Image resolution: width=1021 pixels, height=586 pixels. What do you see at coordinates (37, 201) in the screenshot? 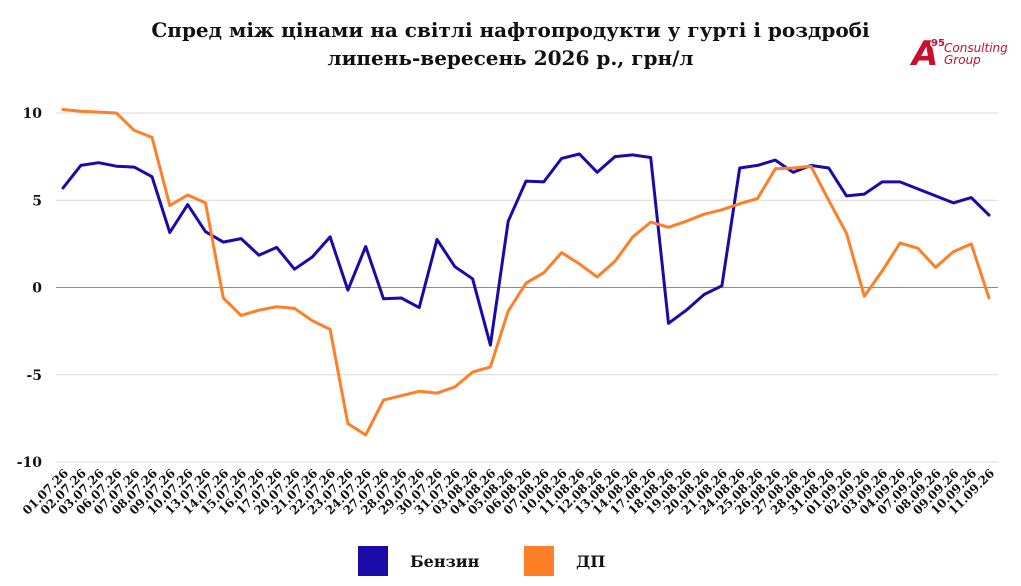
I see `y-tick-label: 5` at bounding box center [37, 201].